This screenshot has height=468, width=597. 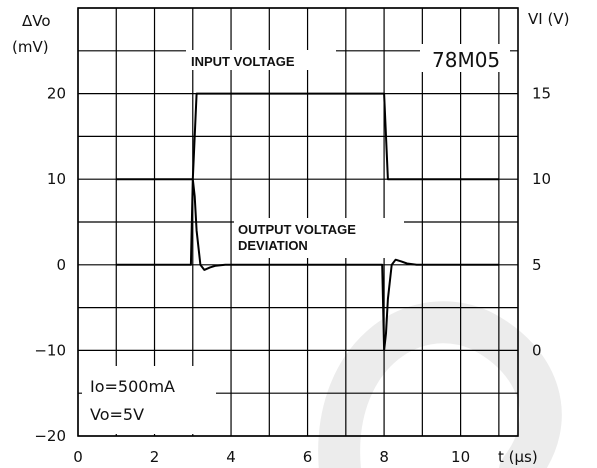 I want to click on x-axis-title: t (µs), so click(x=518, y=457).